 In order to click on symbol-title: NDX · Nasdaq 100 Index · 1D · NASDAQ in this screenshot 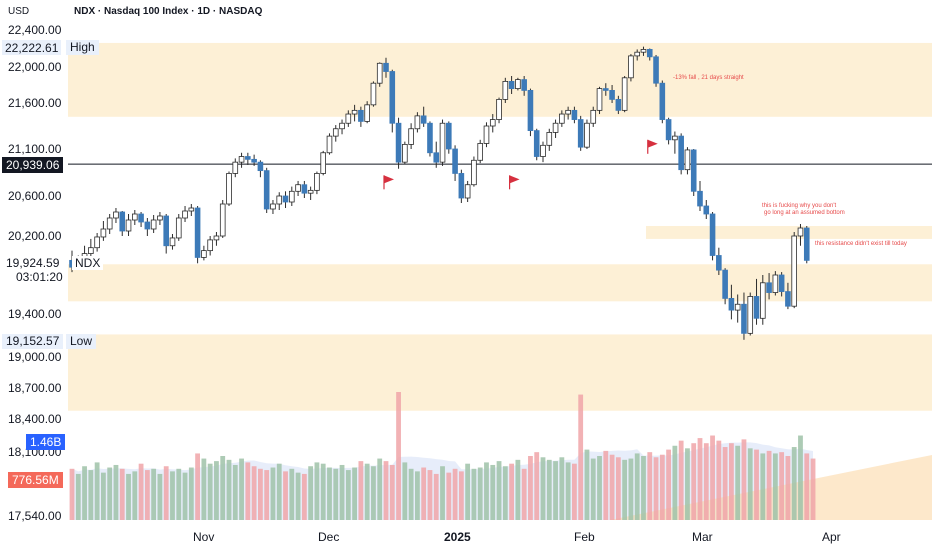, I will do `click(168, 11)`.